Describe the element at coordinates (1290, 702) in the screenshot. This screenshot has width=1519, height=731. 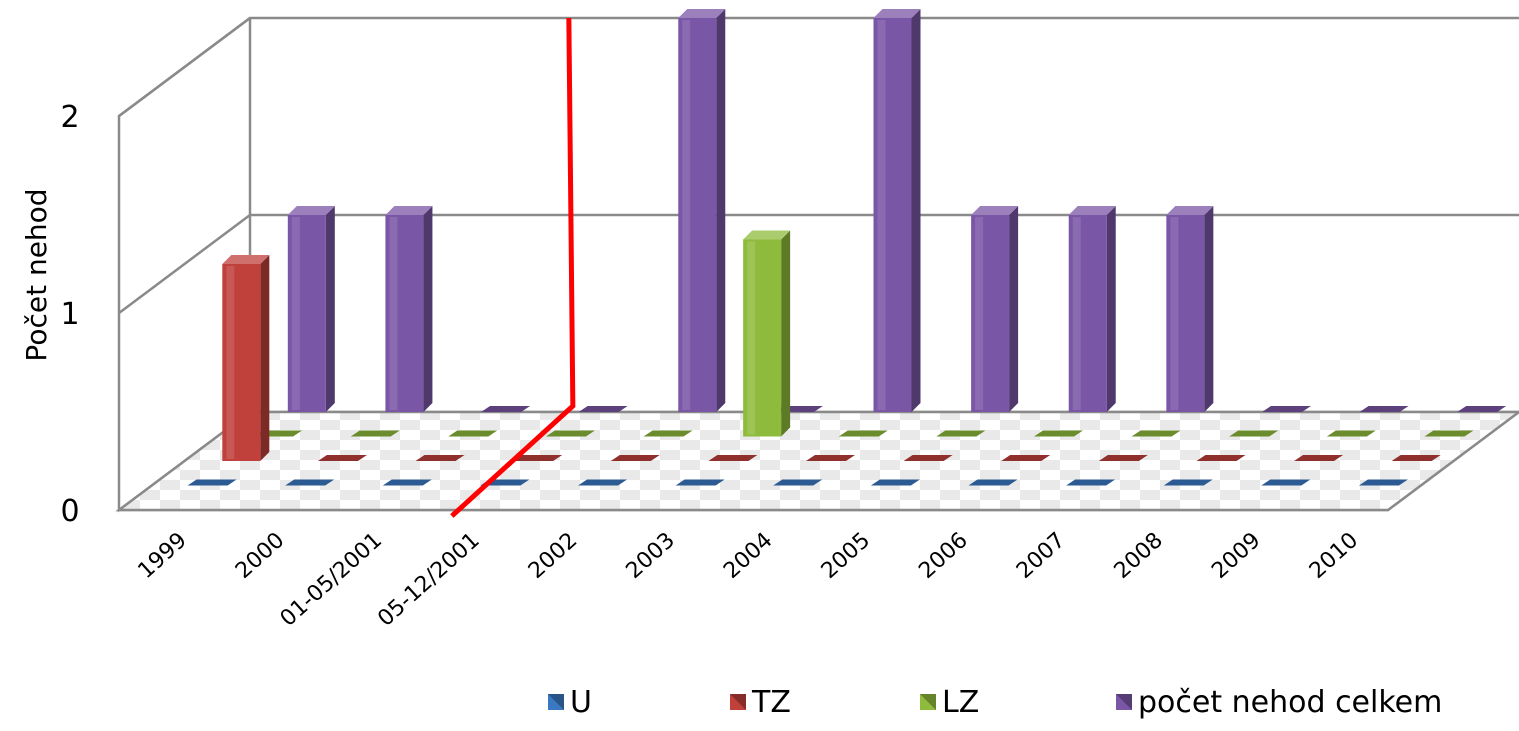
I see `legend-label: počet nehod celkem` at that location.